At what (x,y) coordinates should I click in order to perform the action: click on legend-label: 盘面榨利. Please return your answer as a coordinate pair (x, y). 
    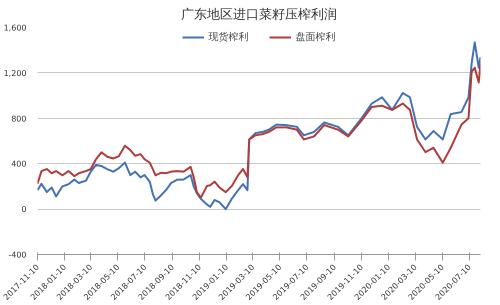
    Looking at the image, I should click on (316, 37).